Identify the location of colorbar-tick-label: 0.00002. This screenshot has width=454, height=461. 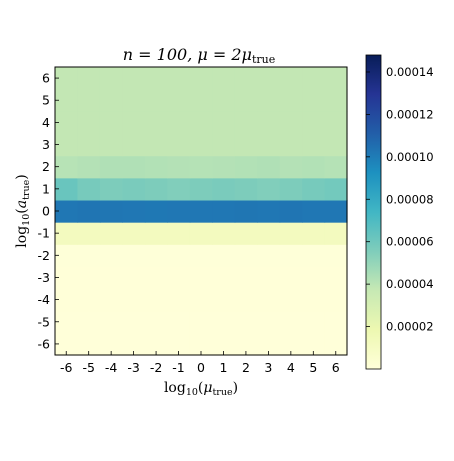
(410, 327).